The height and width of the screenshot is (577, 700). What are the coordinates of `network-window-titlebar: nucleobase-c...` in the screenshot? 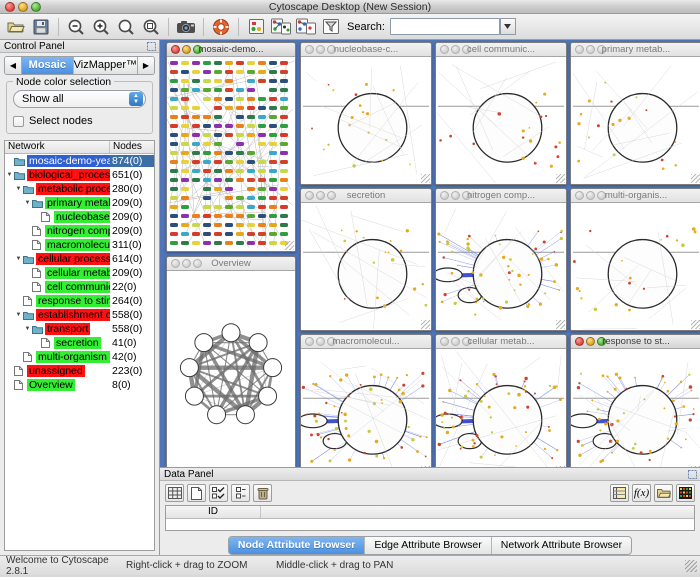 It's located at (366, 50).